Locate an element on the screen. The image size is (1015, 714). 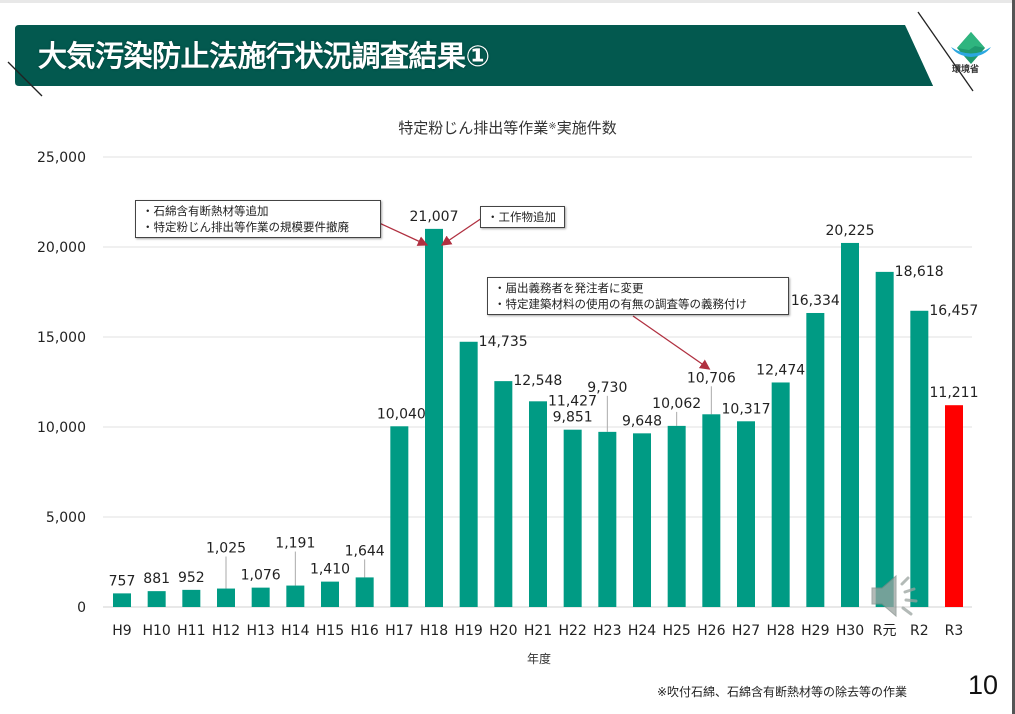
x-tick-label: H19 is located at coordinates (468, 631).